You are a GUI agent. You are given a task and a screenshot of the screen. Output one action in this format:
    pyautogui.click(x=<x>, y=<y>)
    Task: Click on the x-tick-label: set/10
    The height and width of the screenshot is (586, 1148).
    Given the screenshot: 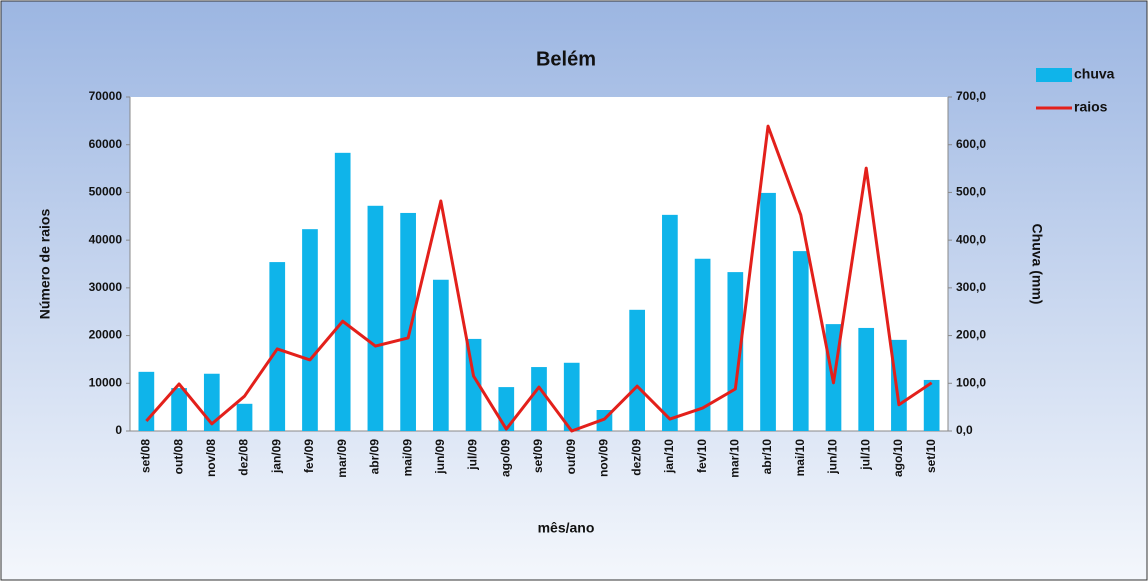 What is the action you would take?
    pyautogui.click(x=931, y=456)
    